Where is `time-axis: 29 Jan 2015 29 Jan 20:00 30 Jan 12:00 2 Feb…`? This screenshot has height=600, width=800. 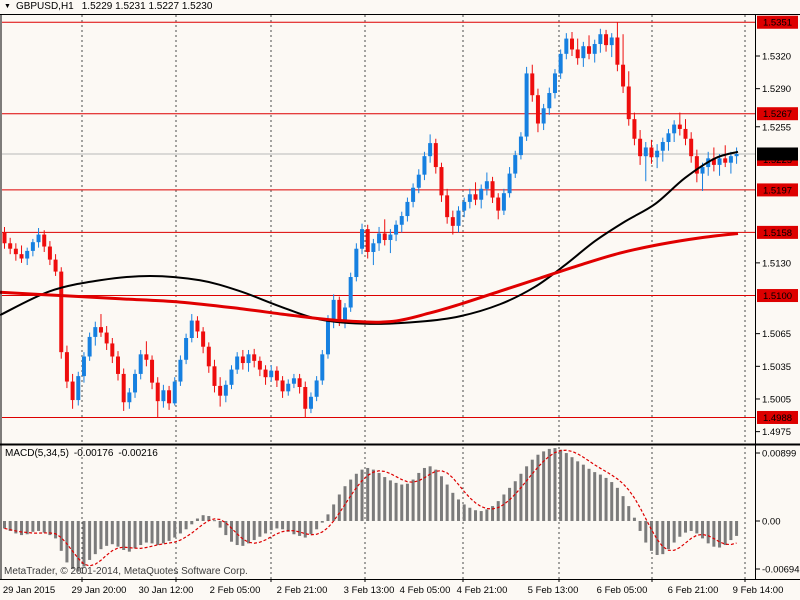
time-axis: 29 Jan 2015 29 Jan 20:00 30 Jan 12:00 2 Feb… is located at coordinates (393, 590).